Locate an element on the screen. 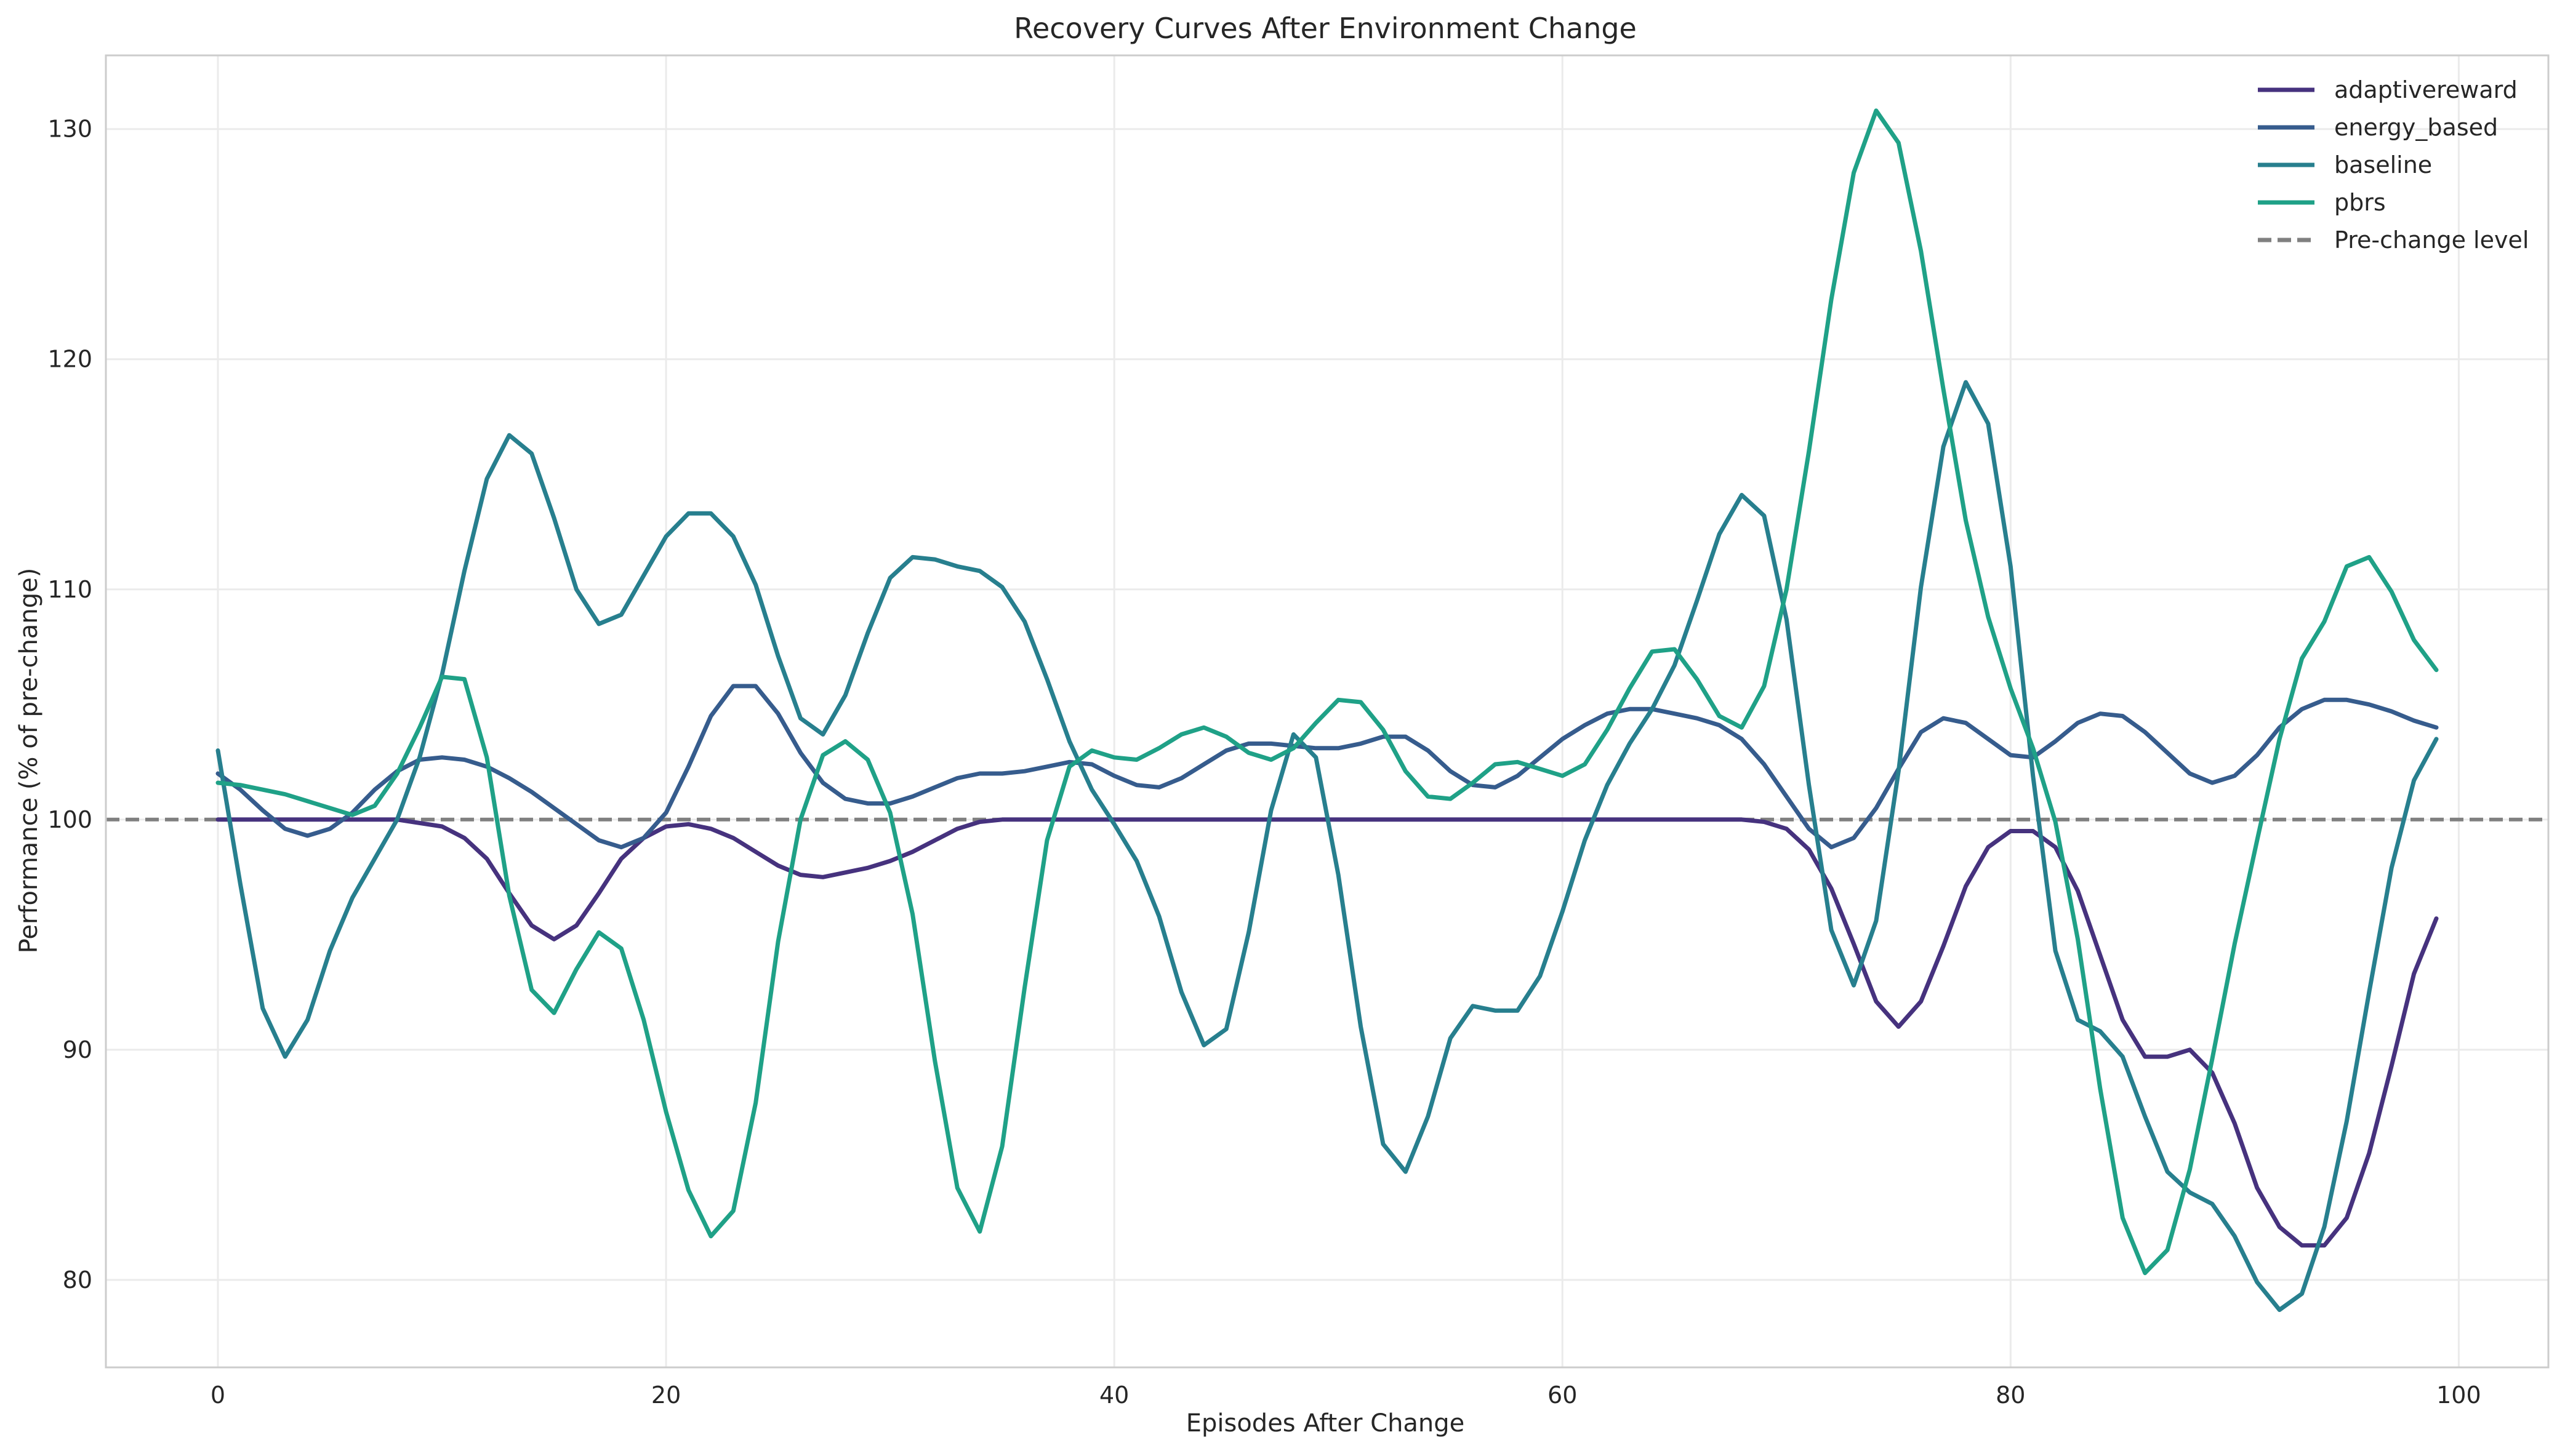 Image resolution: width=2565 pixels, height=1456 pixels. y-tick-label: 90 is located at coordinates (77, 1049).